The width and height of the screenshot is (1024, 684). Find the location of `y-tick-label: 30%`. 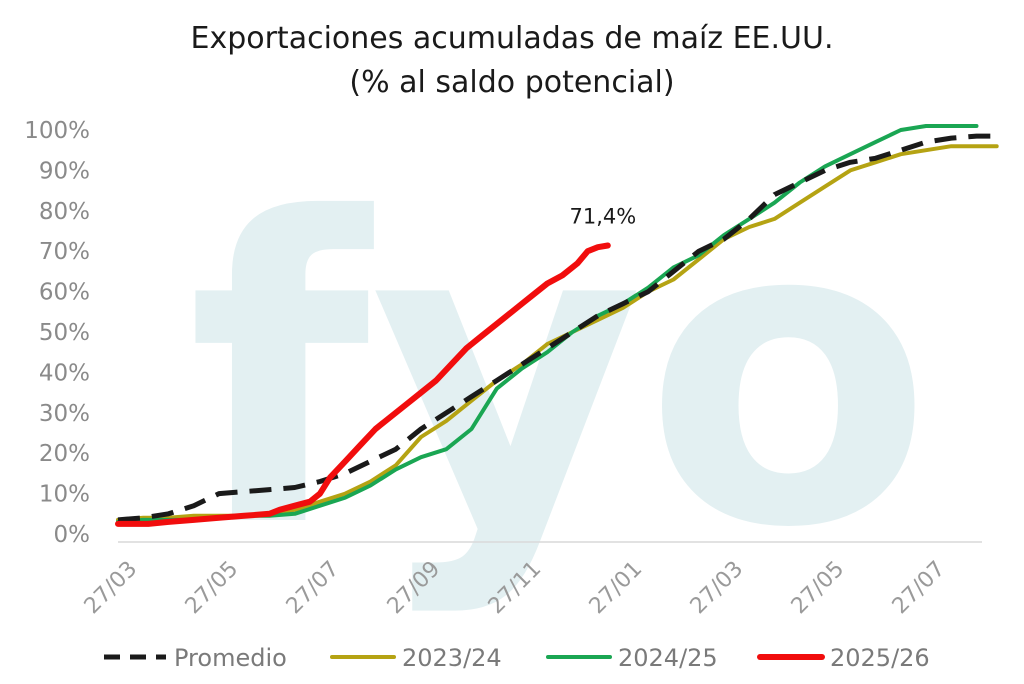

y-tick-label: 30% is located at coordinates (64, 414).